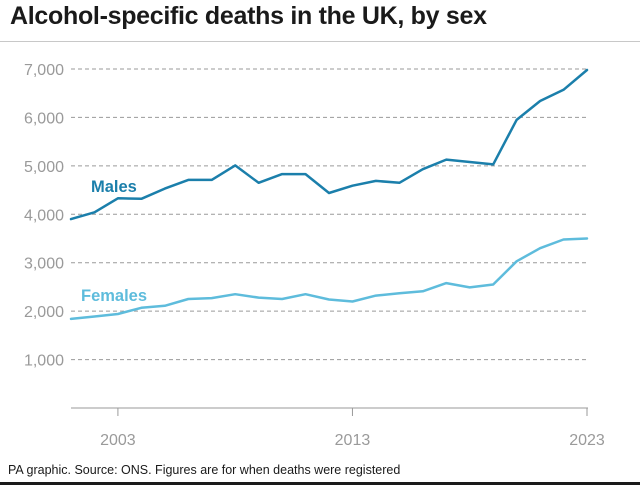  I want to click on y-tick-label: 6,000, so click(44, 118).